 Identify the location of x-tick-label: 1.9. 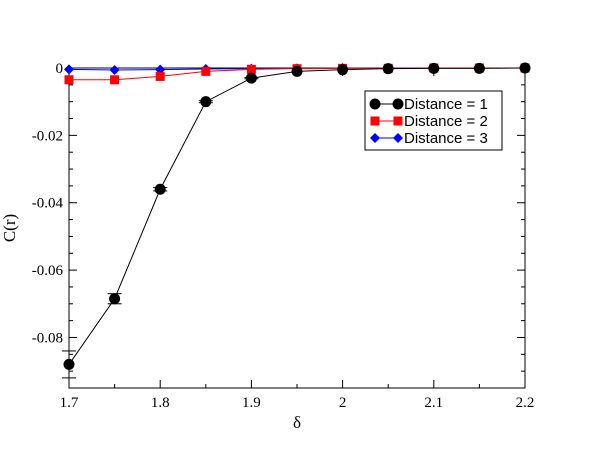
(251, 403).